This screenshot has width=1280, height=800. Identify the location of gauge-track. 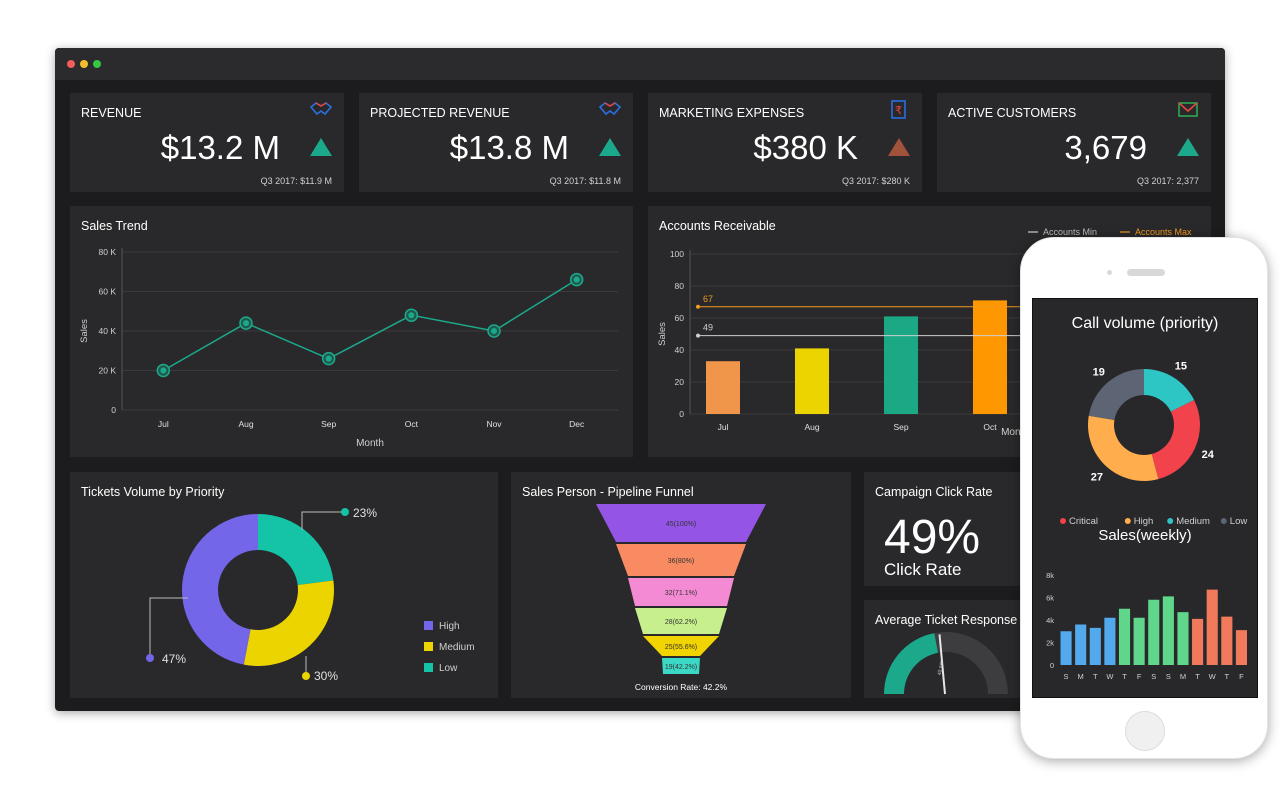
(971, 663).